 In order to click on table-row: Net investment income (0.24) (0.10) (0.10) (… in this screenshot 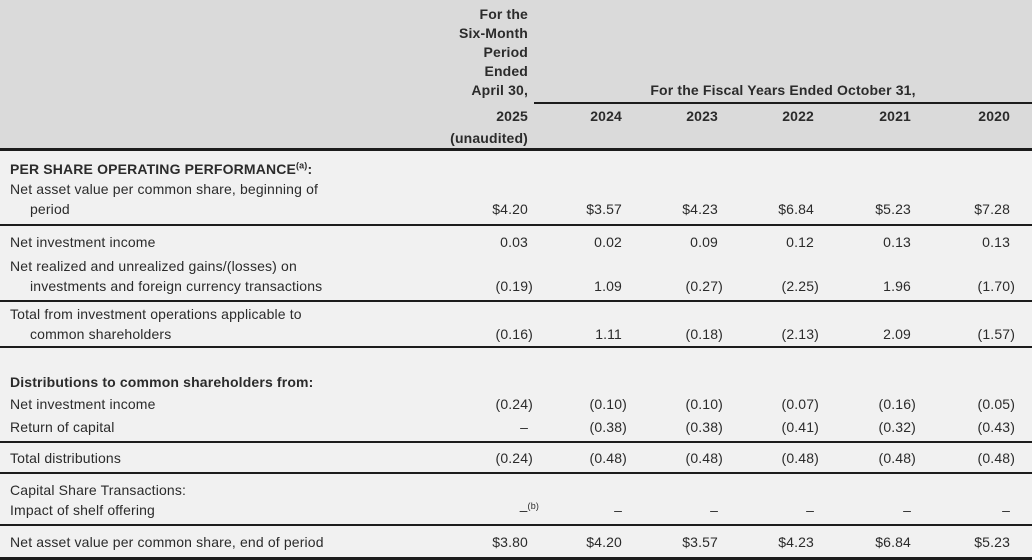, I will do `click(516, 404)`.